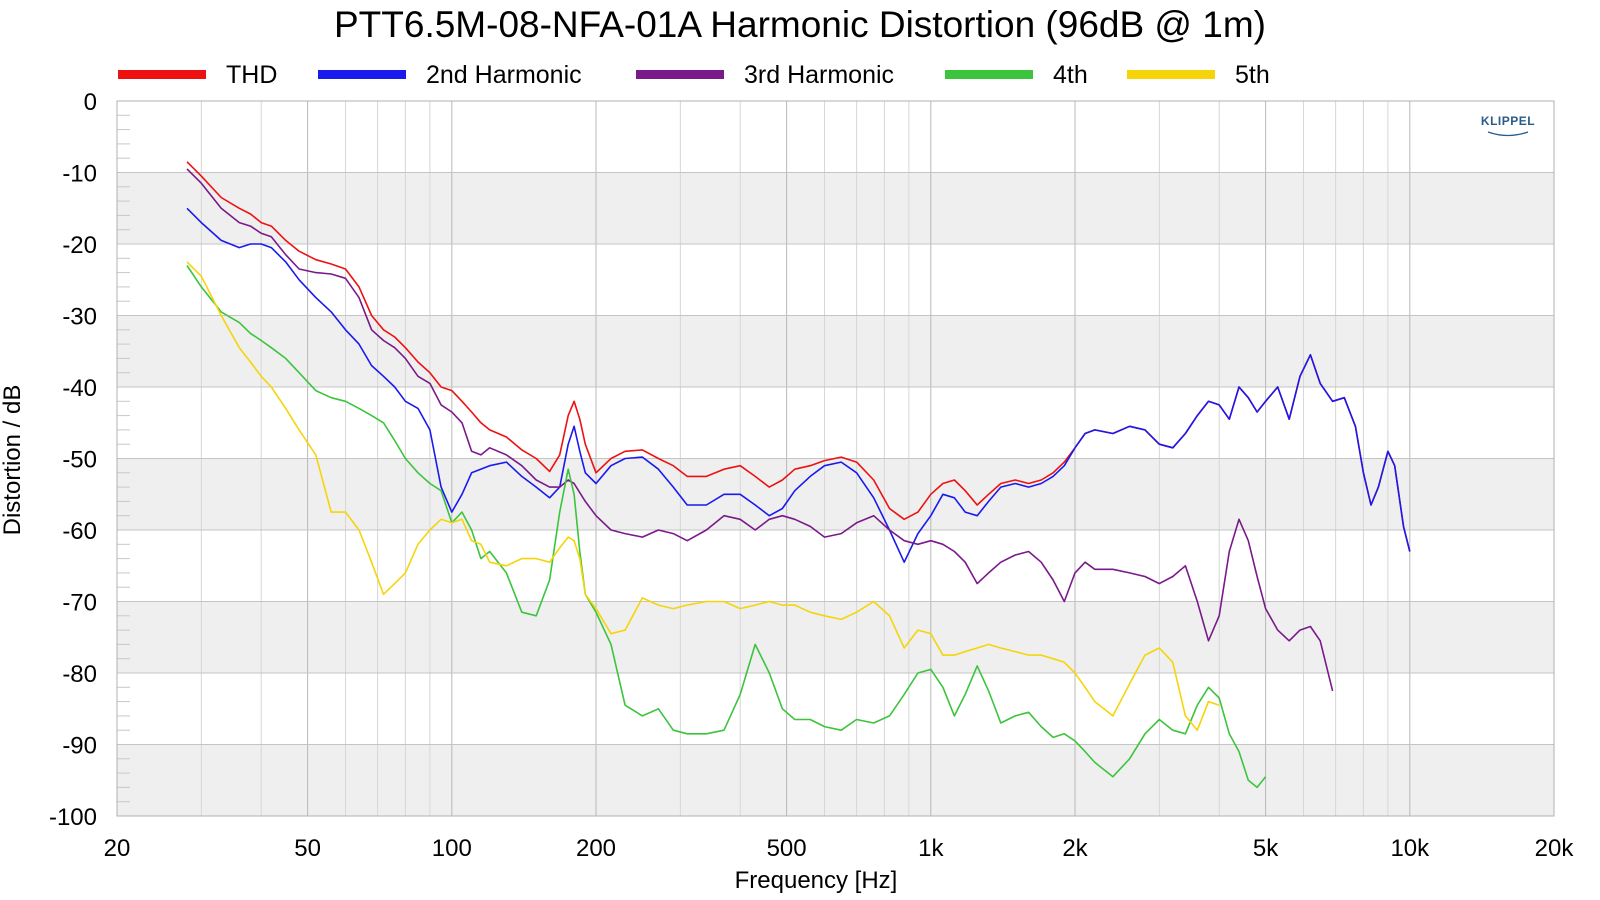 This screenshot has height=900, width=1600. Describe the element at coordinates (931, 848) in the screenshot. I see `x-tick-label: 1k` at that location.